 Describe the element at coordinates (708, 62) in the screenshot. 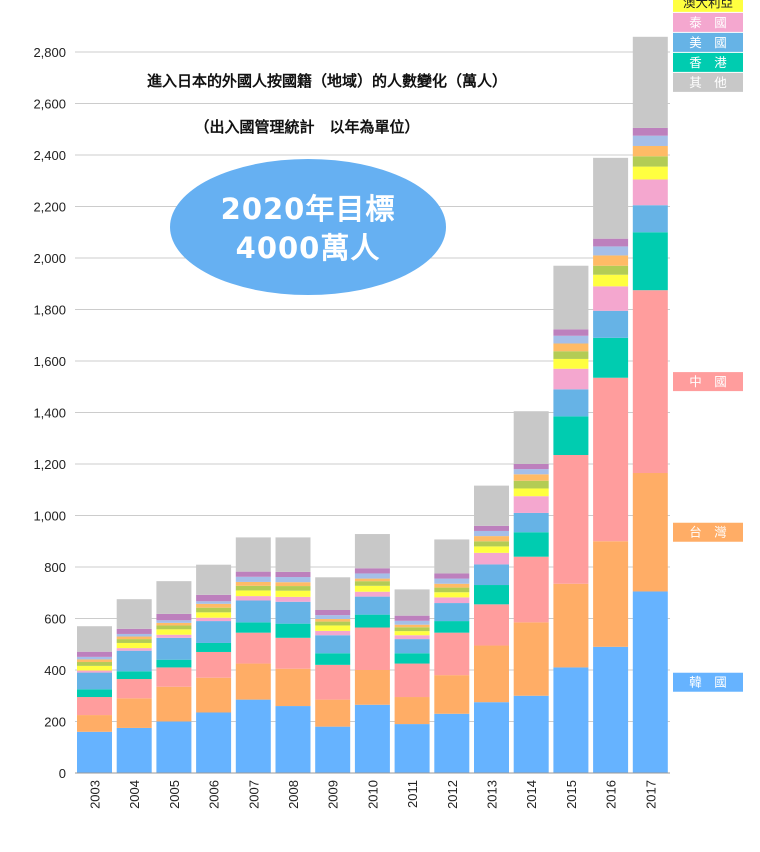

I see `legend-label-series-3: 香 港` at that location.